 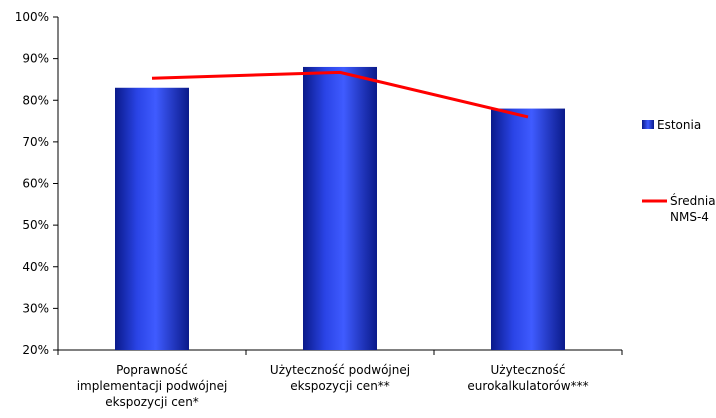 I want to click on legend: Estonia Średnia NMS-4, so click(x=679, y=171).